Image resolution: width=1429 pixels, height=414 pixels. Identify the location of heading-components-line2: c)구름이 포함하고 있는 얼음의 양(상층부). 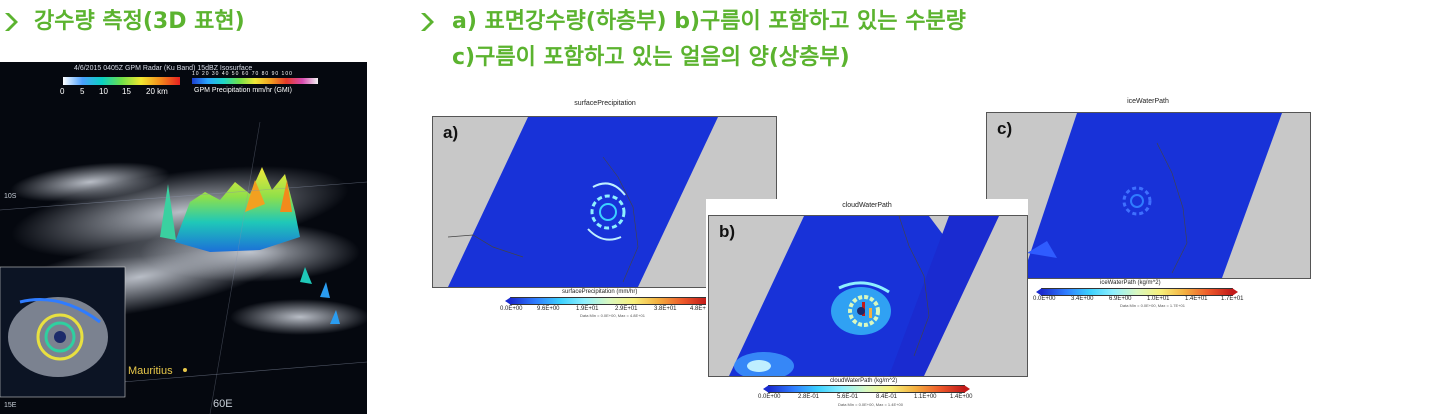
(651, 57).